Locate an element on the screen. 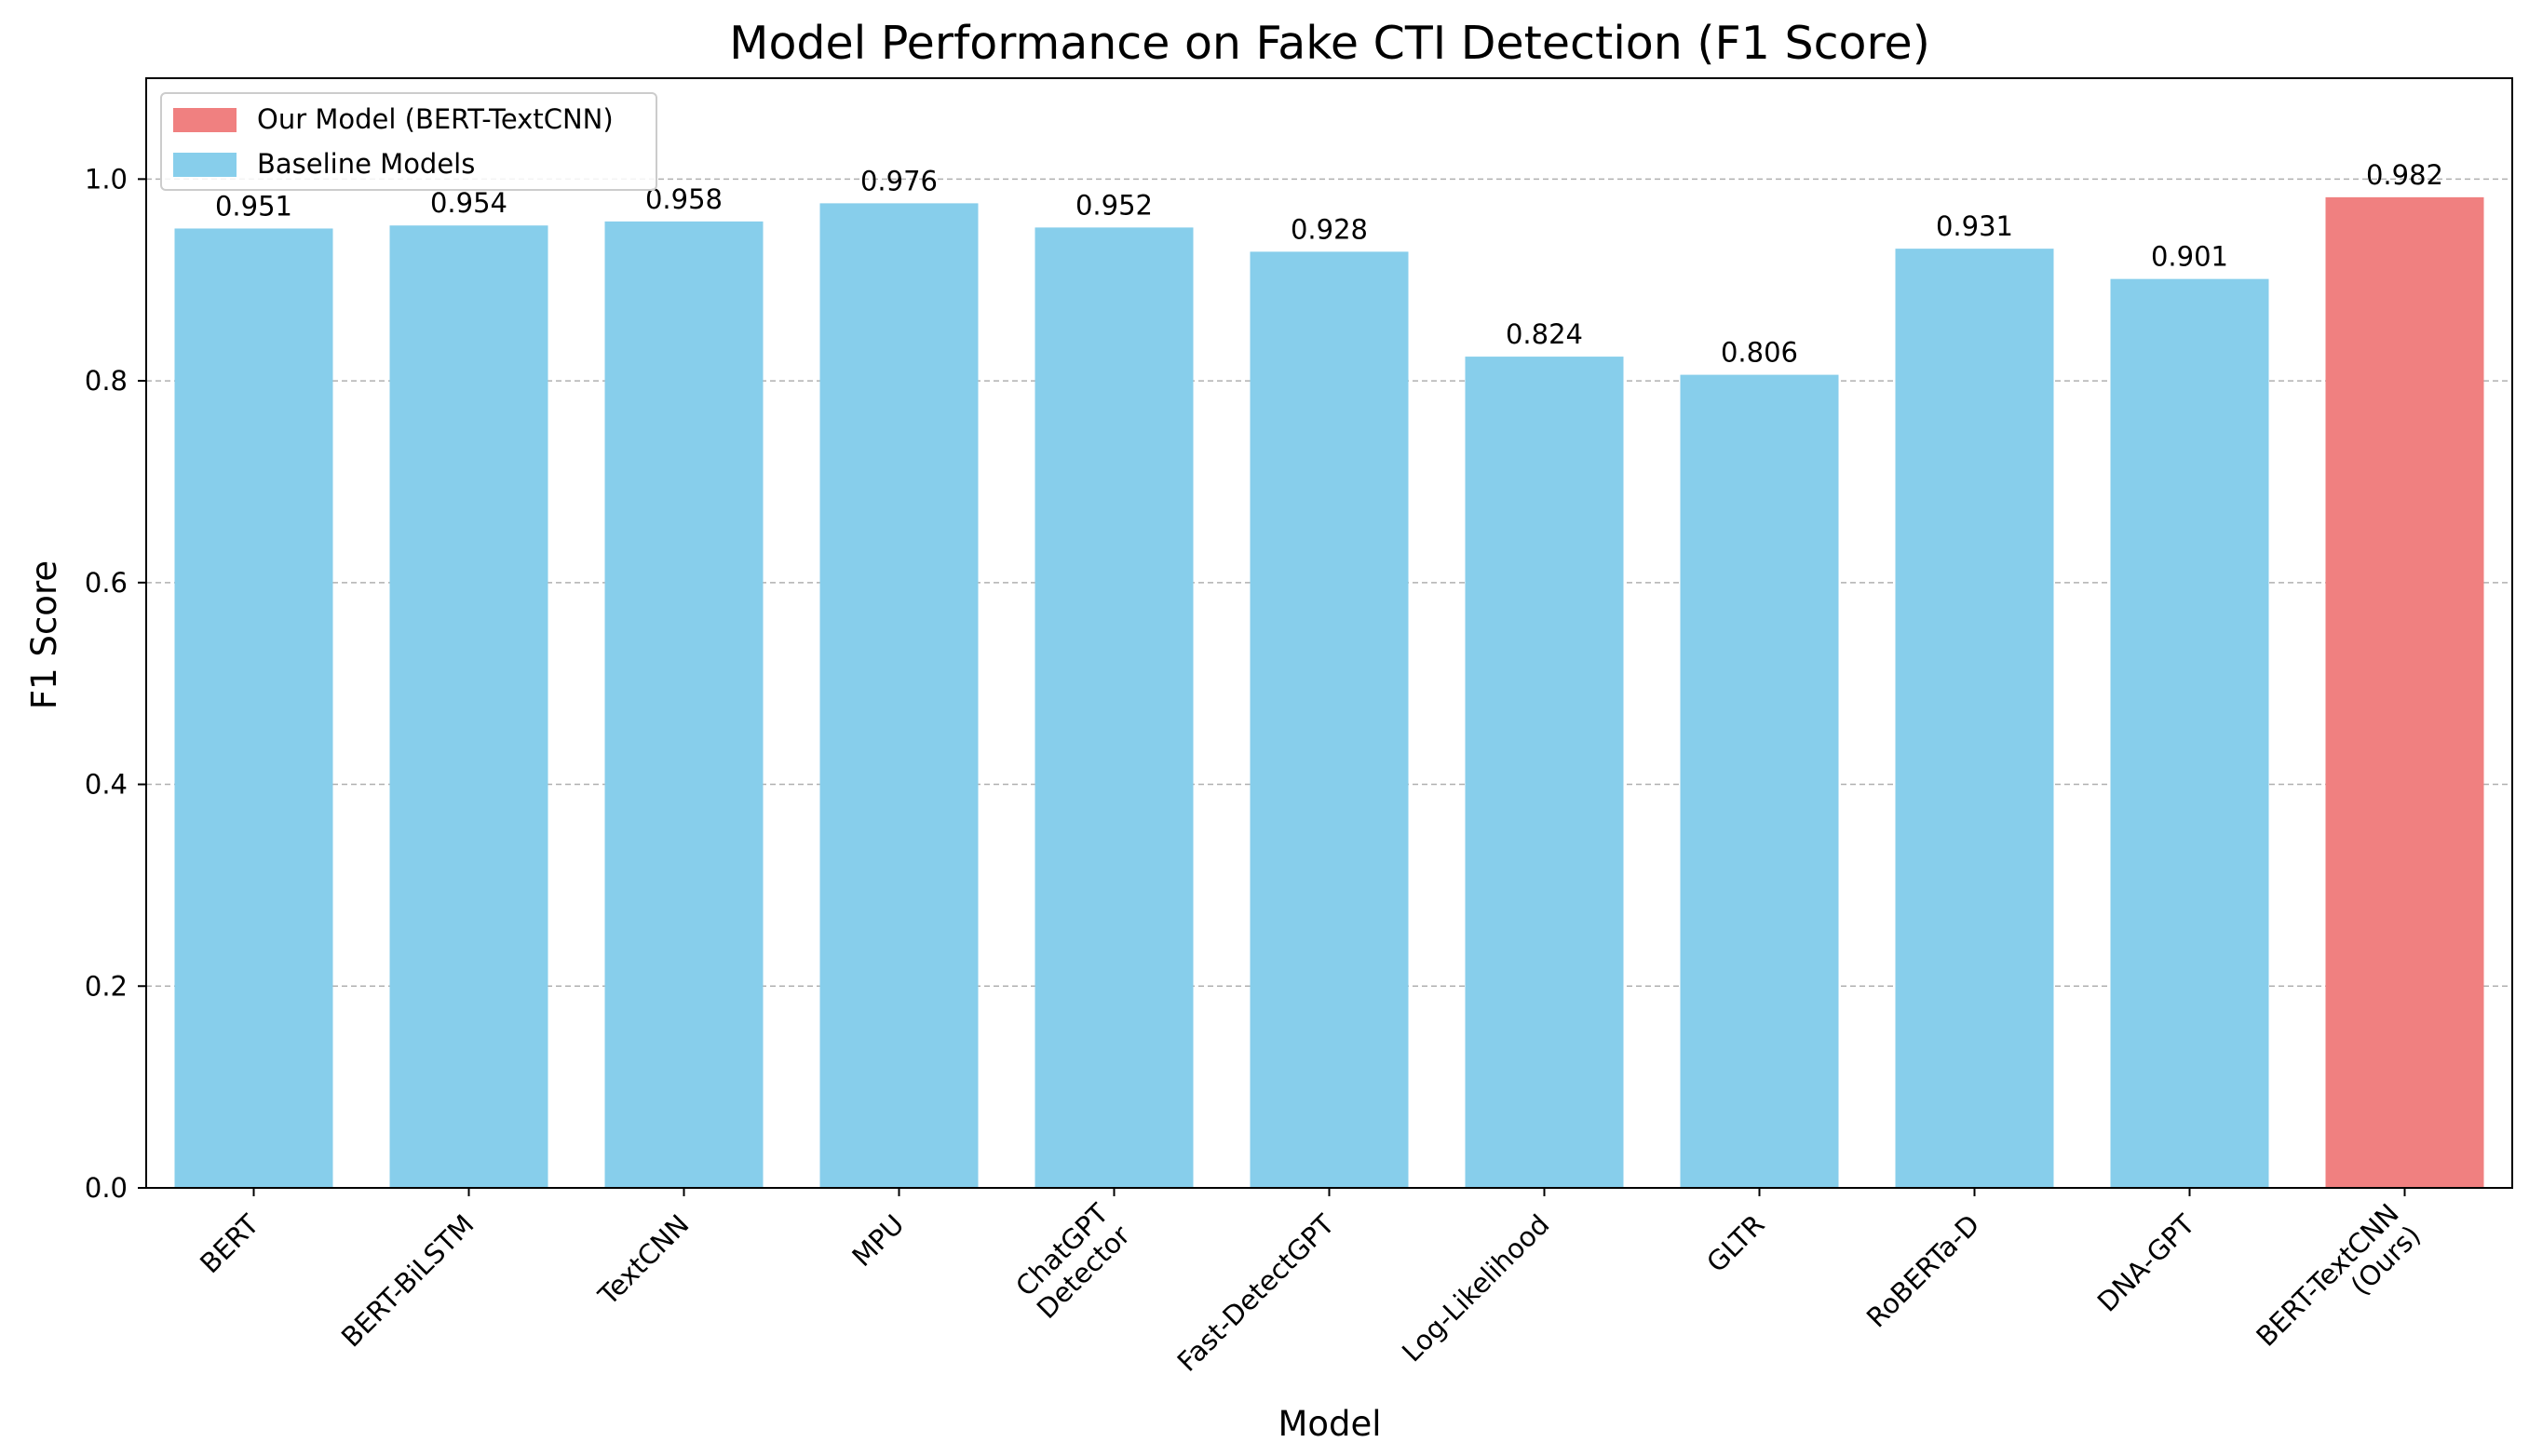 This screenshot has height=1456, width=2529. bar-value-label: 0.928 is located at coordinates (1329, 229).